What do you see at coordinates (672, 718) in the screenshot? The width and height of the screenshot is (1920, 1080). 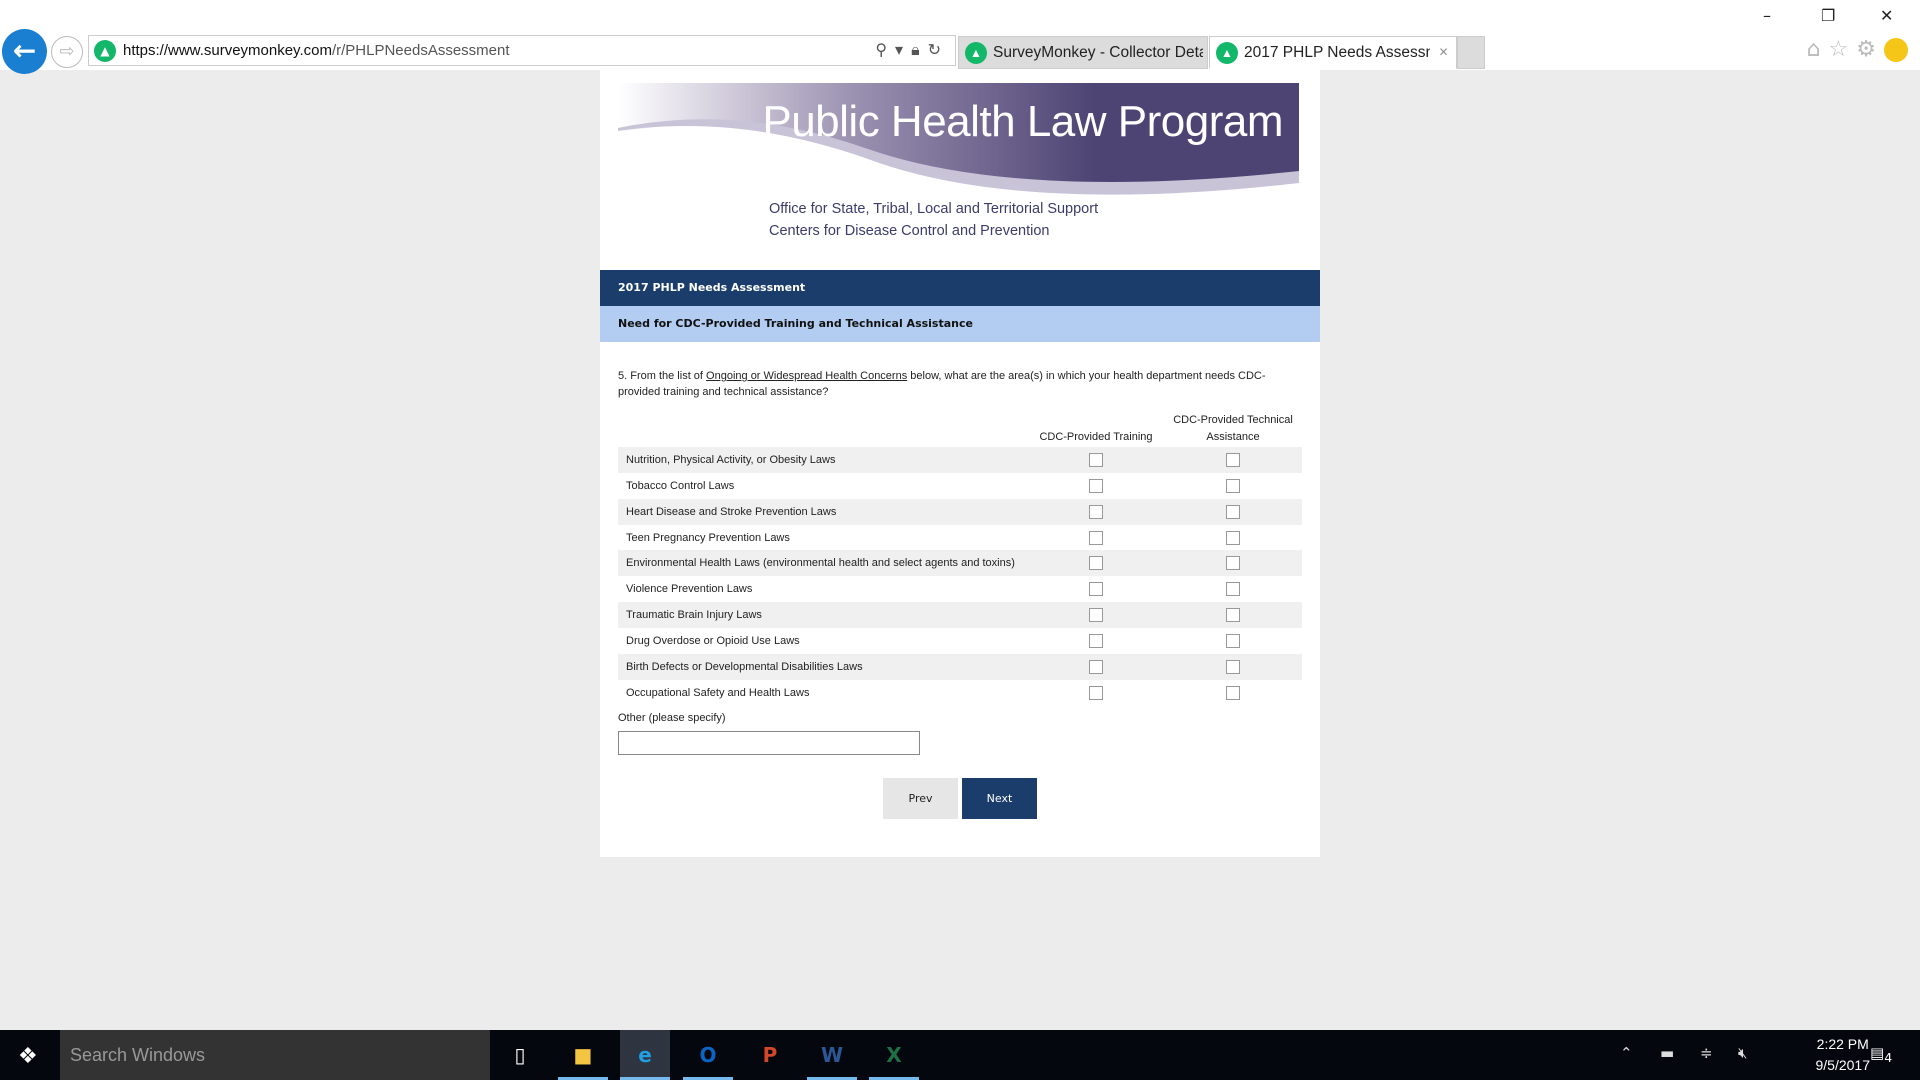 I see `other-label: Other (please specify)` at bounding box center [672, 718].